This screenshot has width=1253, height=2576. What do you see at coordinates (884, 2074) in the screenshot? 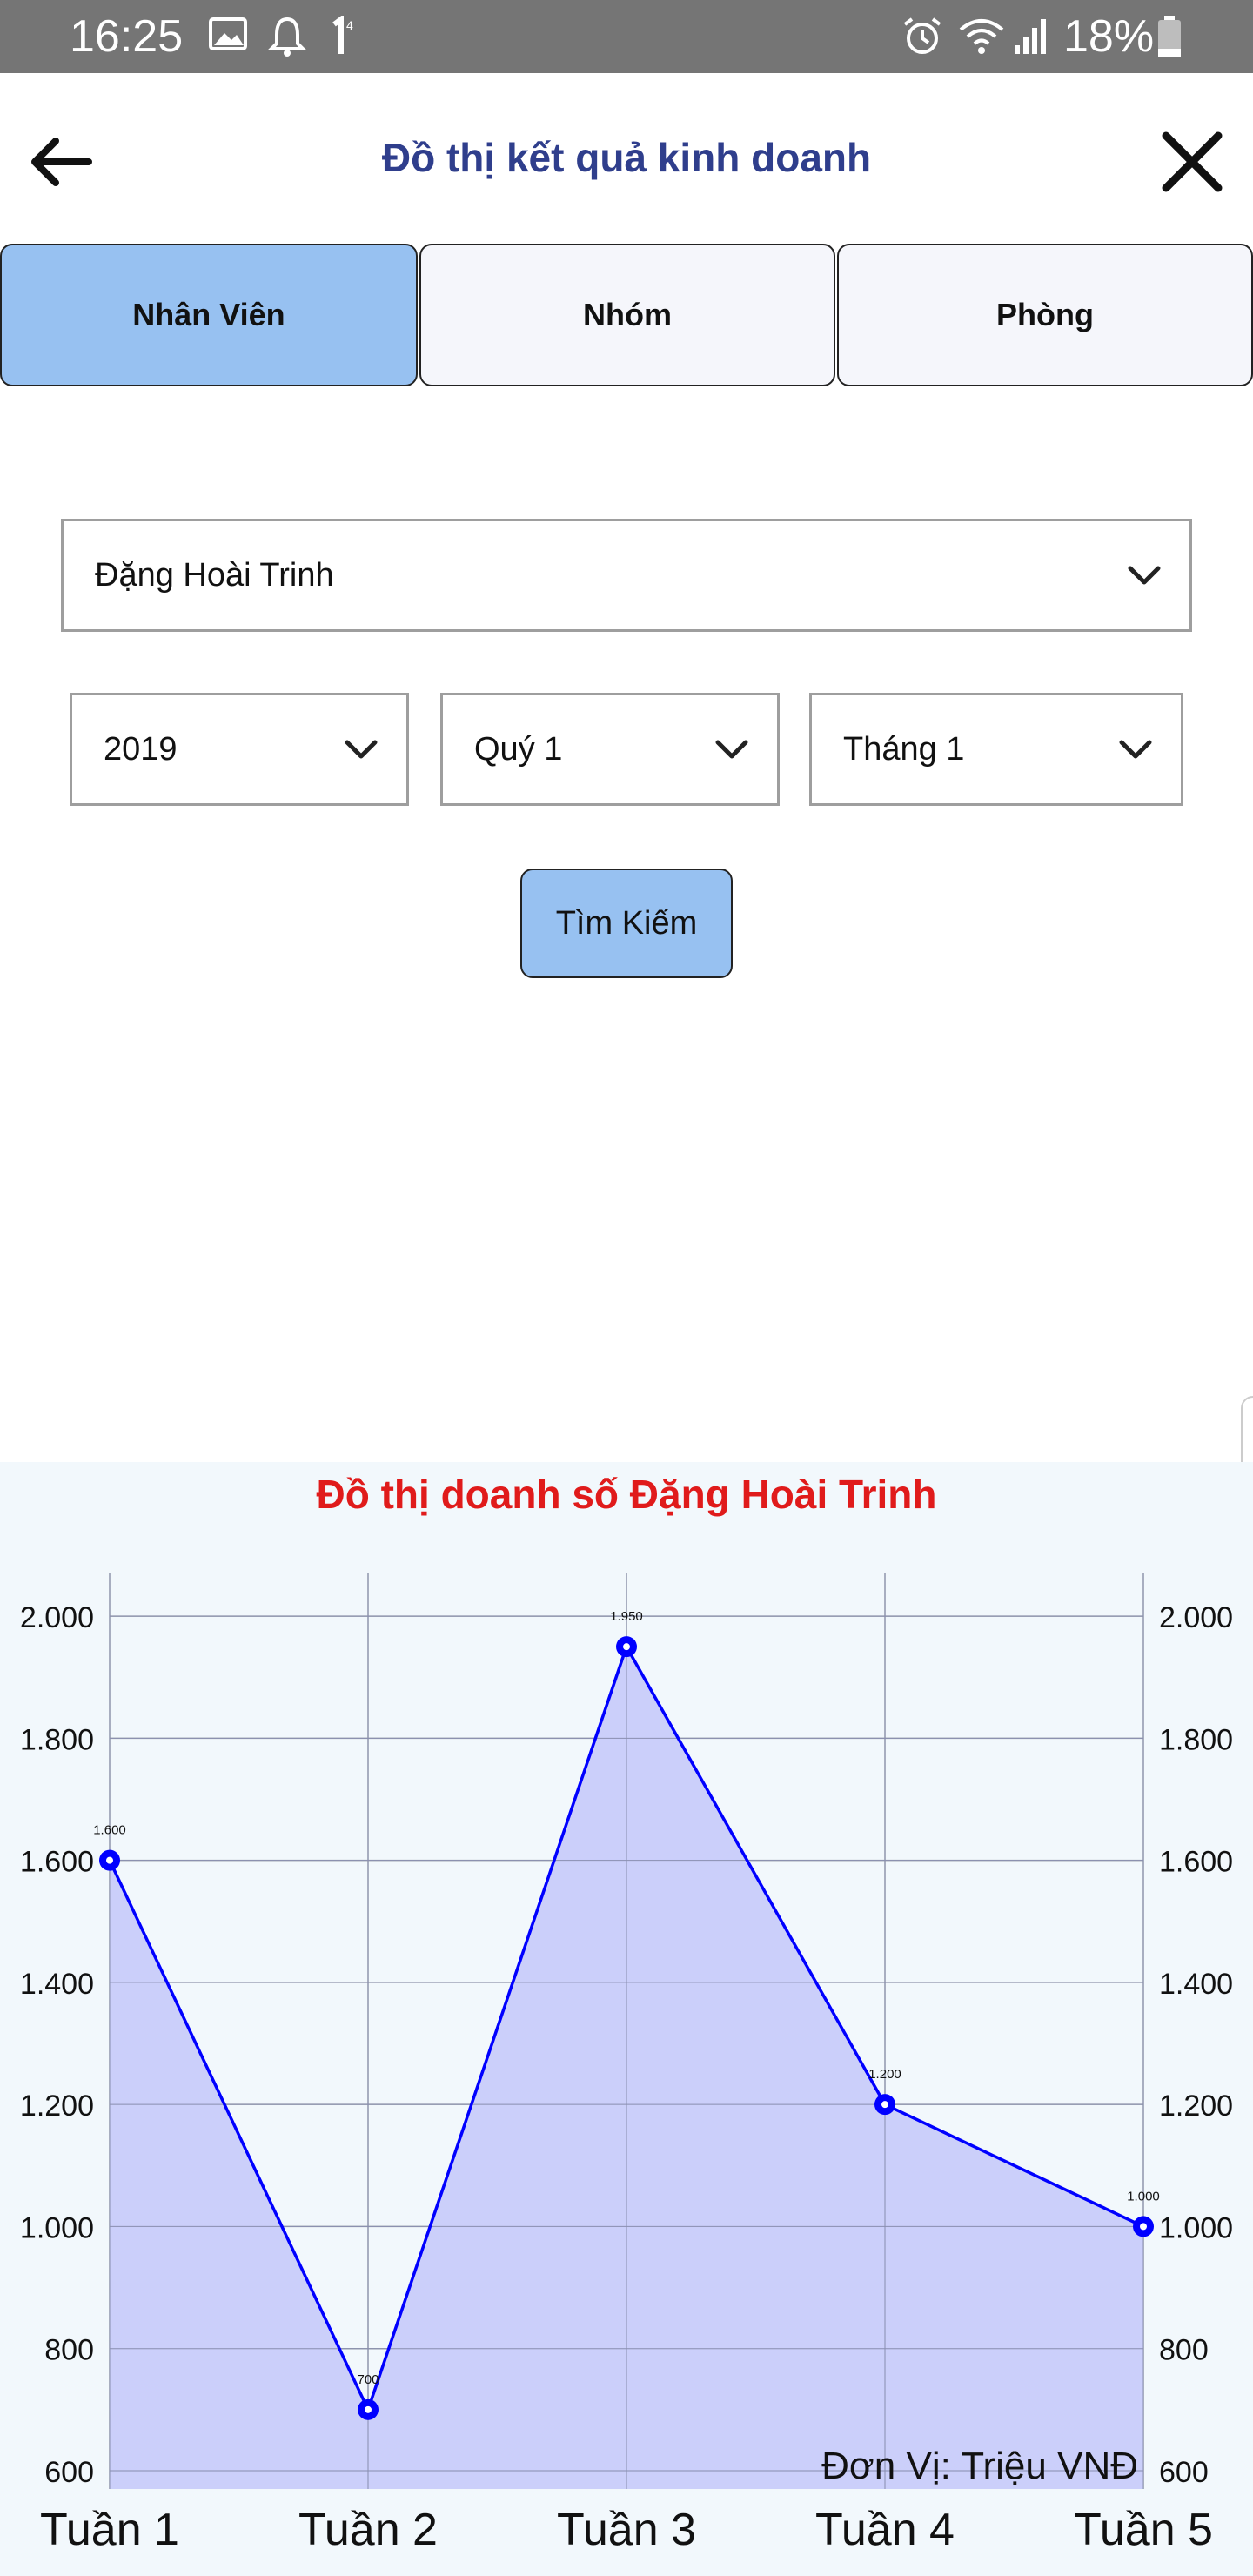
I see `data-label: 1.200` at bounding box center [884, 2074].